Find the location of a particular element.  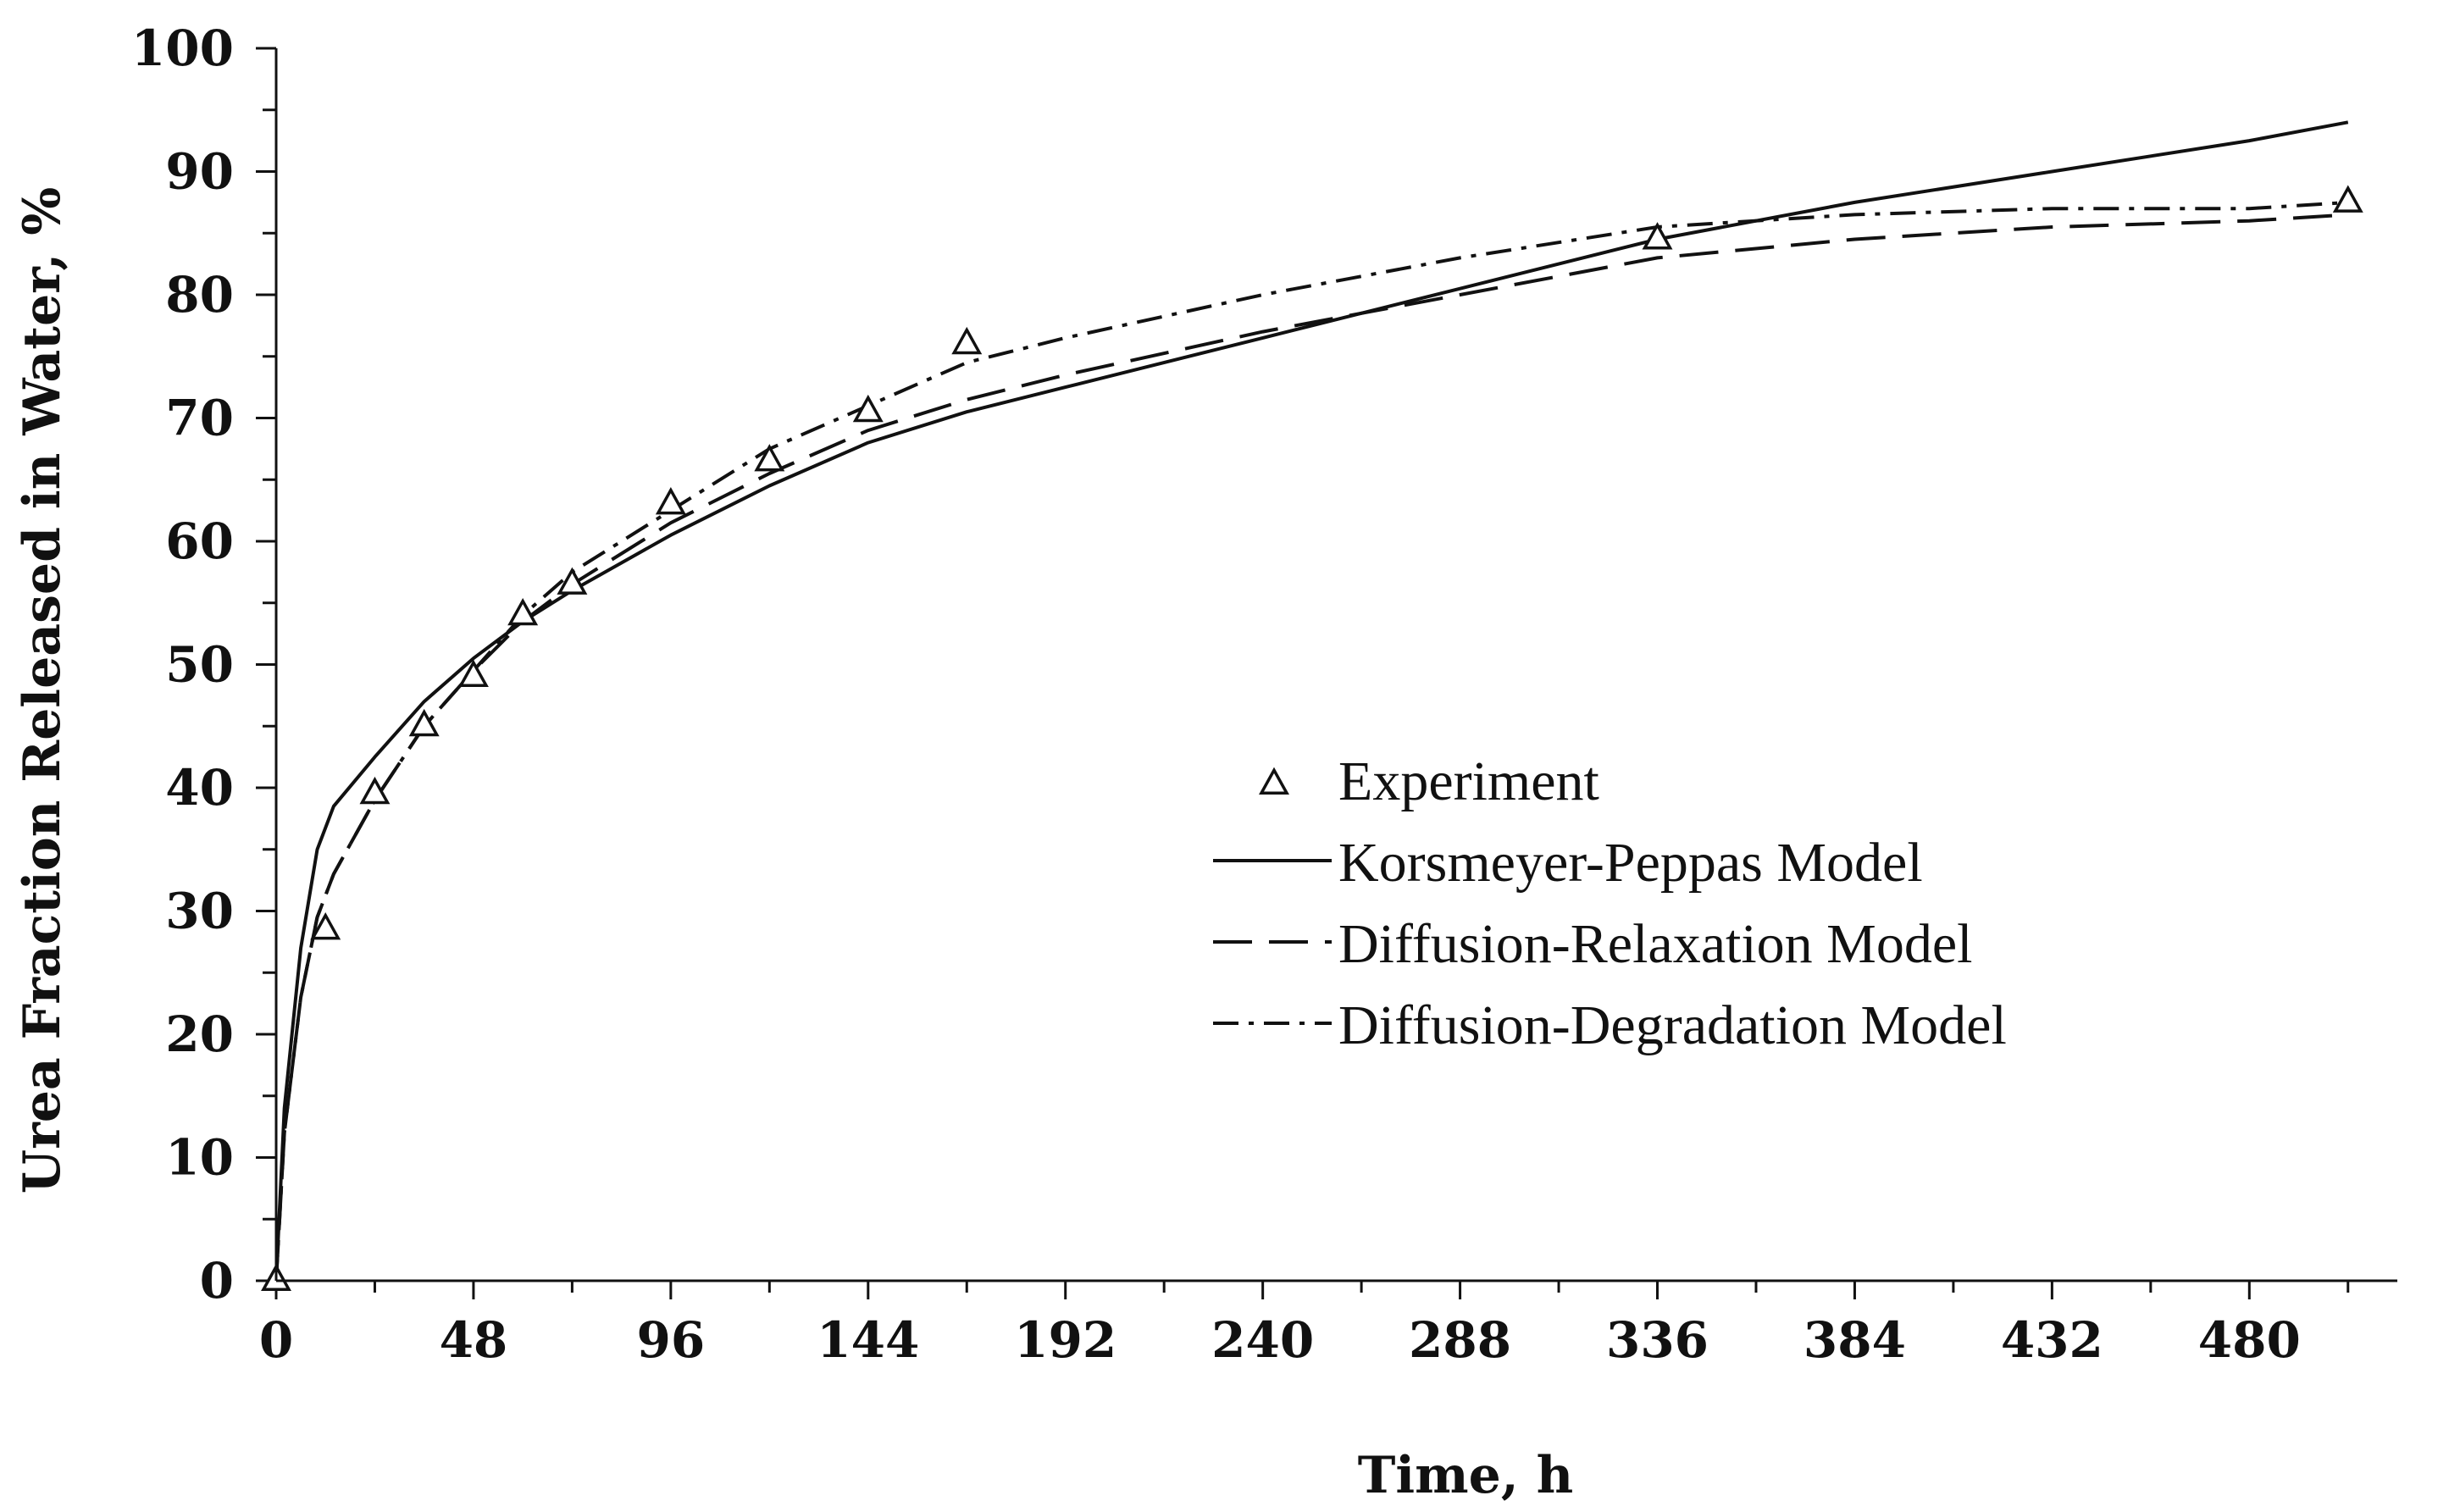

y-tick-label: 100 is located at coordinates (182, 48).